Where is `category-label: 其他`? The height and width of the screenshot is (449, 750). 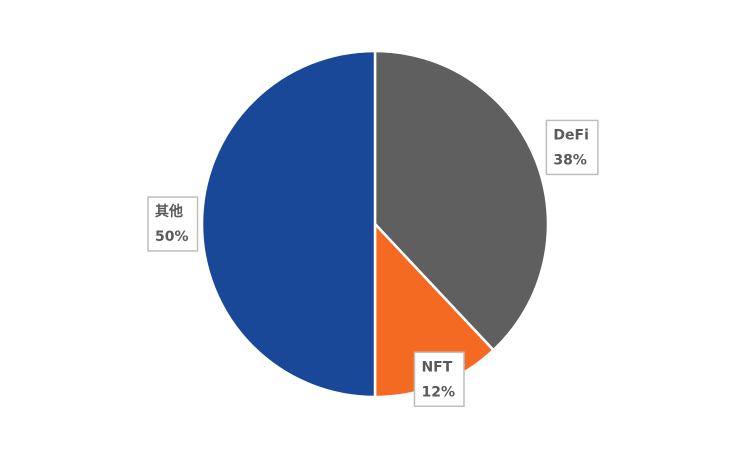 category-label: 其他 is located at coordinates (169, 211).